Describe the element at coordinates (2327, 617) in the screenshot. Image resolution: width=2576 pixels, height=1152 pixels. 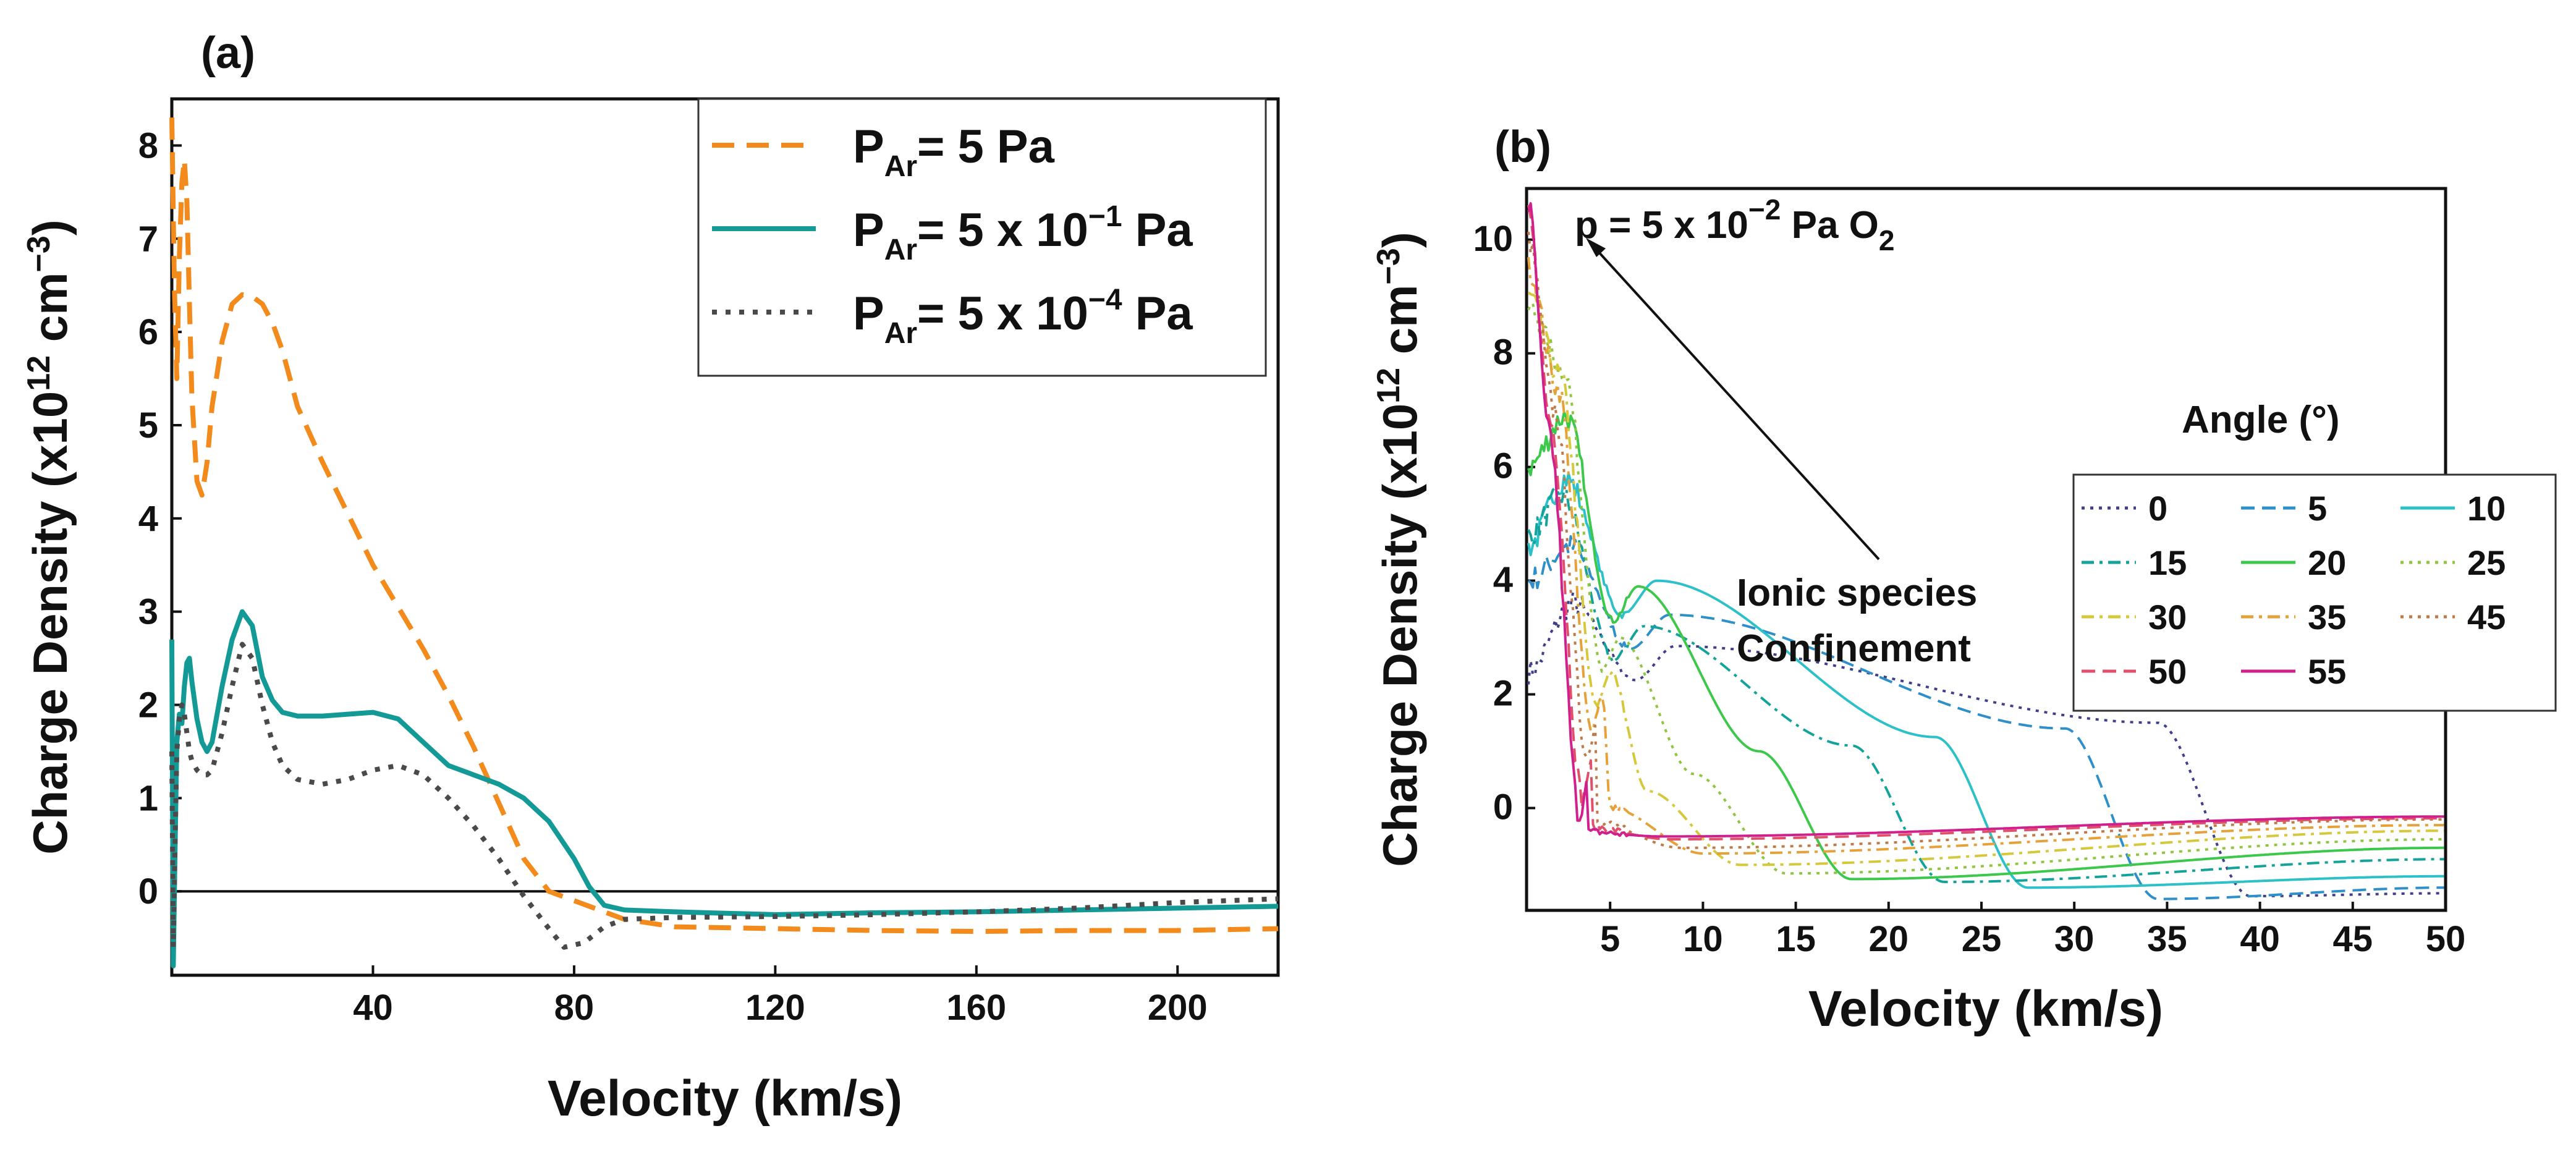
I see `panel-b-legend-label: 35` at that location.